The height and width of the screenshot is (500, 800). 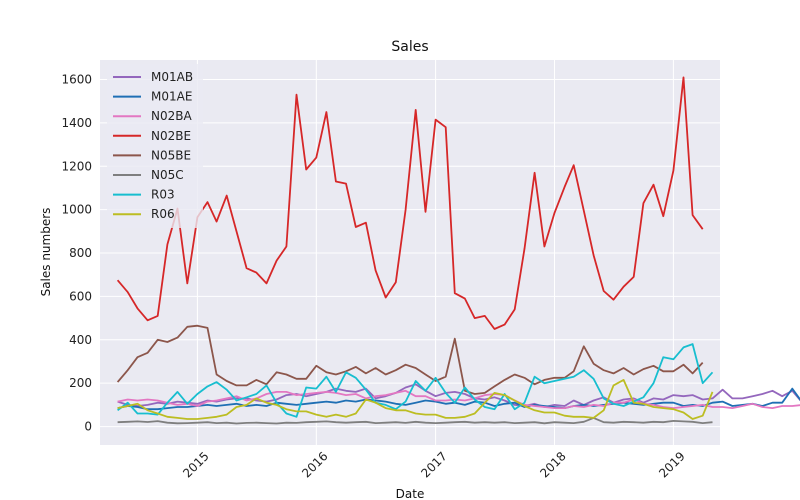 What do you see at coordinates (195, 464) in the screenshot?
I see `x-tick-label: 2015` at bounding box center [195, 464].